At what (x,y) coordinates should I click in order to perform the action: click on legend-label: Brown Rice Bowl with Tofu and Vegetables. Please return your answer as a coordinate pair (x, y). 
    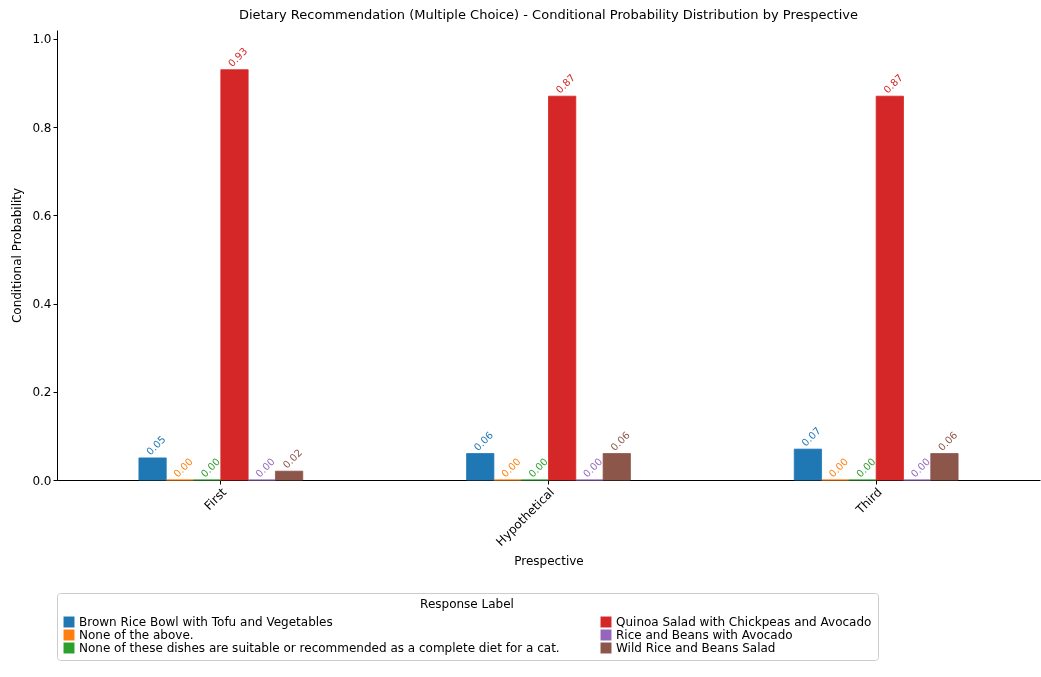
    Looking at the image, I should click on (206, 622).